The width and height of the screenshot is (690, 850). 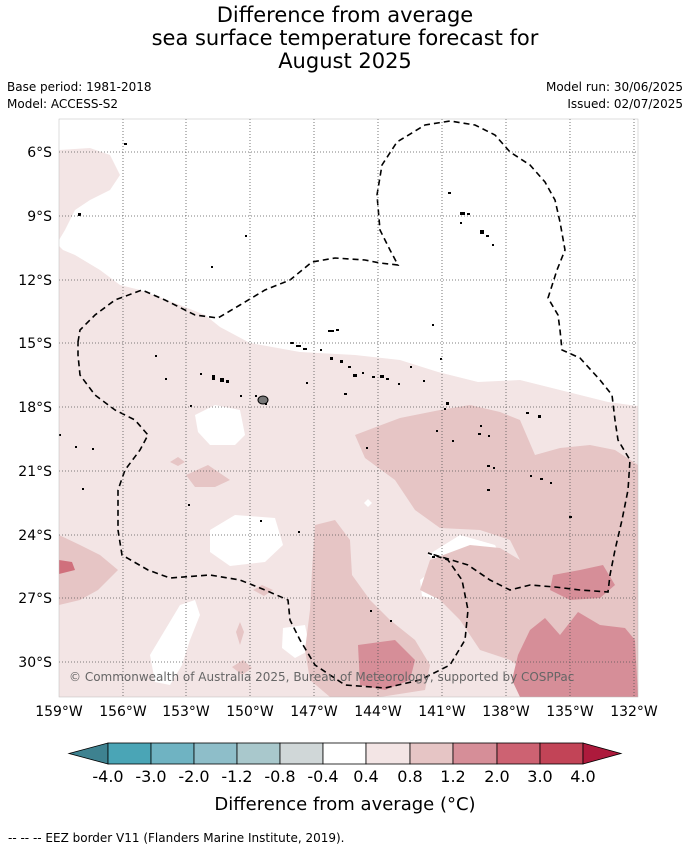 What do you see at coordinates (250, 712) in the screenshot?
I see `longitude-label: 150°W` at bounding box center [250, 712].